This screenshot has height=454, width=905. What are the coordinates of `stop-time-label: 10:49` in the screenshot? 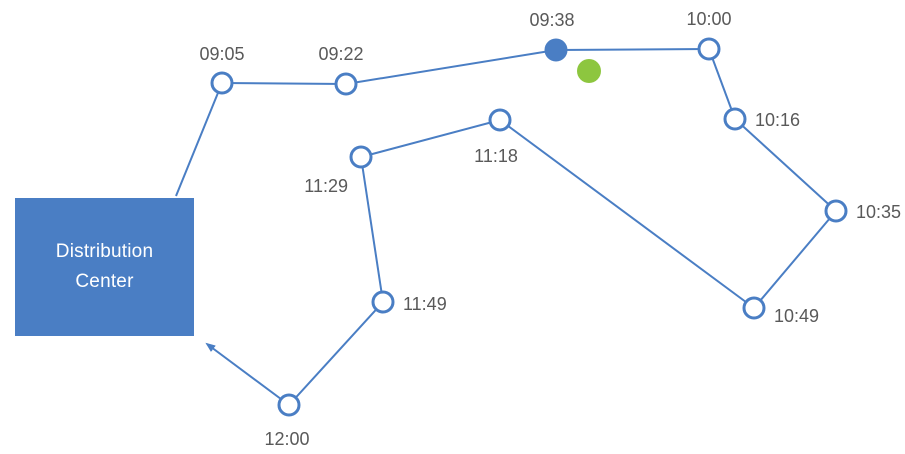 It's located at (796, 316).